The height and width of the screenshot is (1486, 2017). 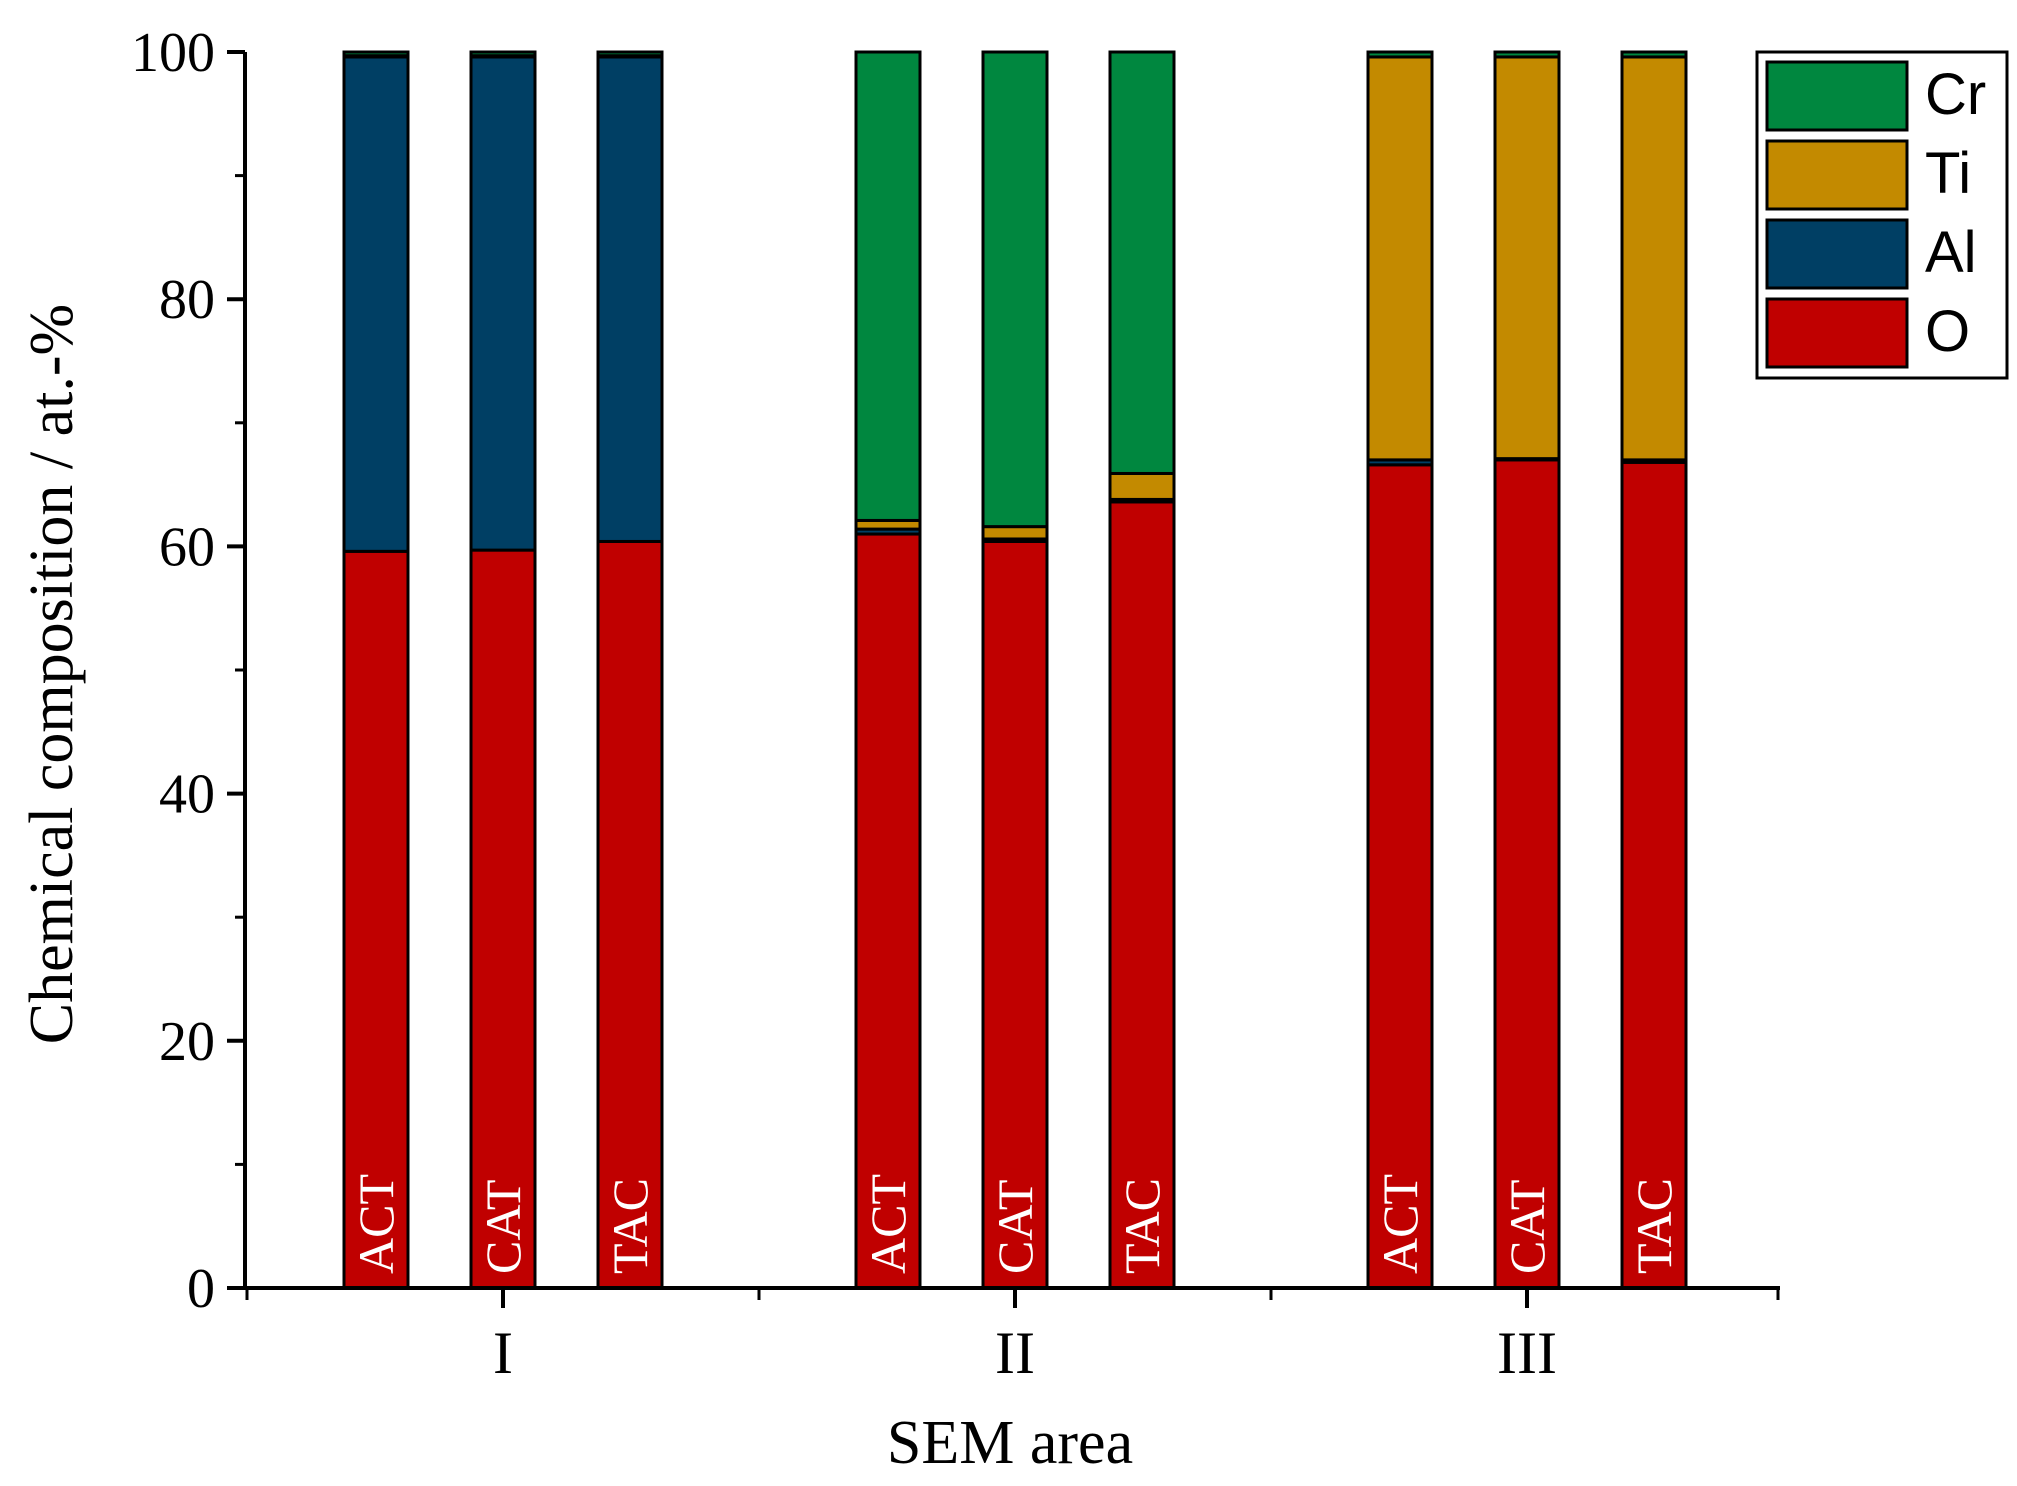 I want to click on x-tick-label-II: II, so click(x=1015, y=1353).